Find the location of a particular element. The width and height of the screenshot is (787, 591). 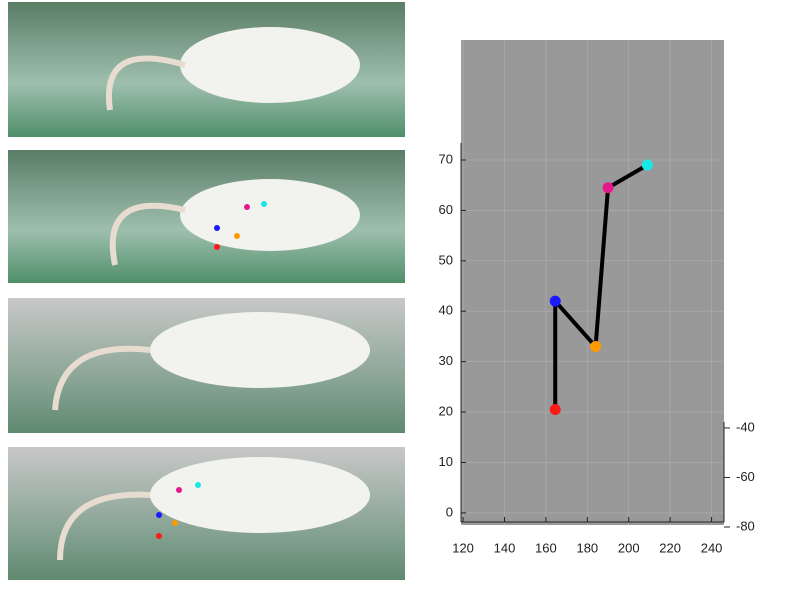

z-tick-label: -60 is located at coordinates (745, 476).